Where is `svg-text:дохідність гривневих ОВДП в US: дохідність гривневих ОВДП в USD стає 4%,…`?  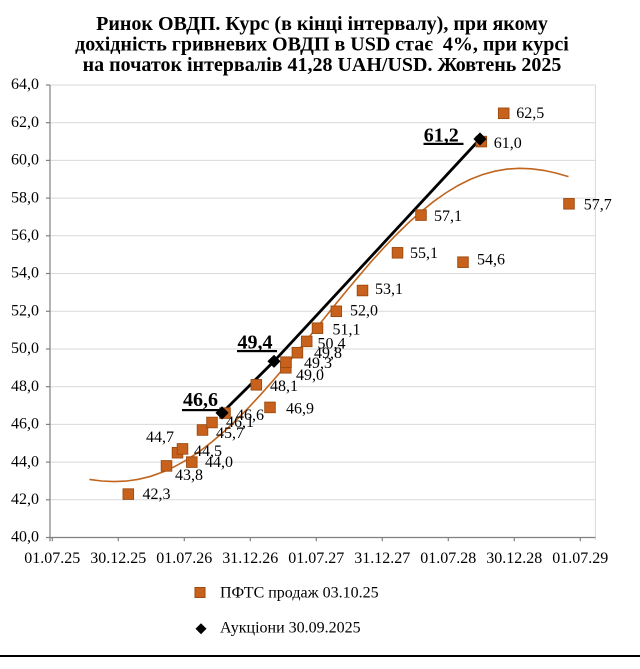 svg-text:дохідність гривневих ОВДП в US: дохідність гривневих ОВДП в USD стає 4%,… is located at coordinates (322, 45).